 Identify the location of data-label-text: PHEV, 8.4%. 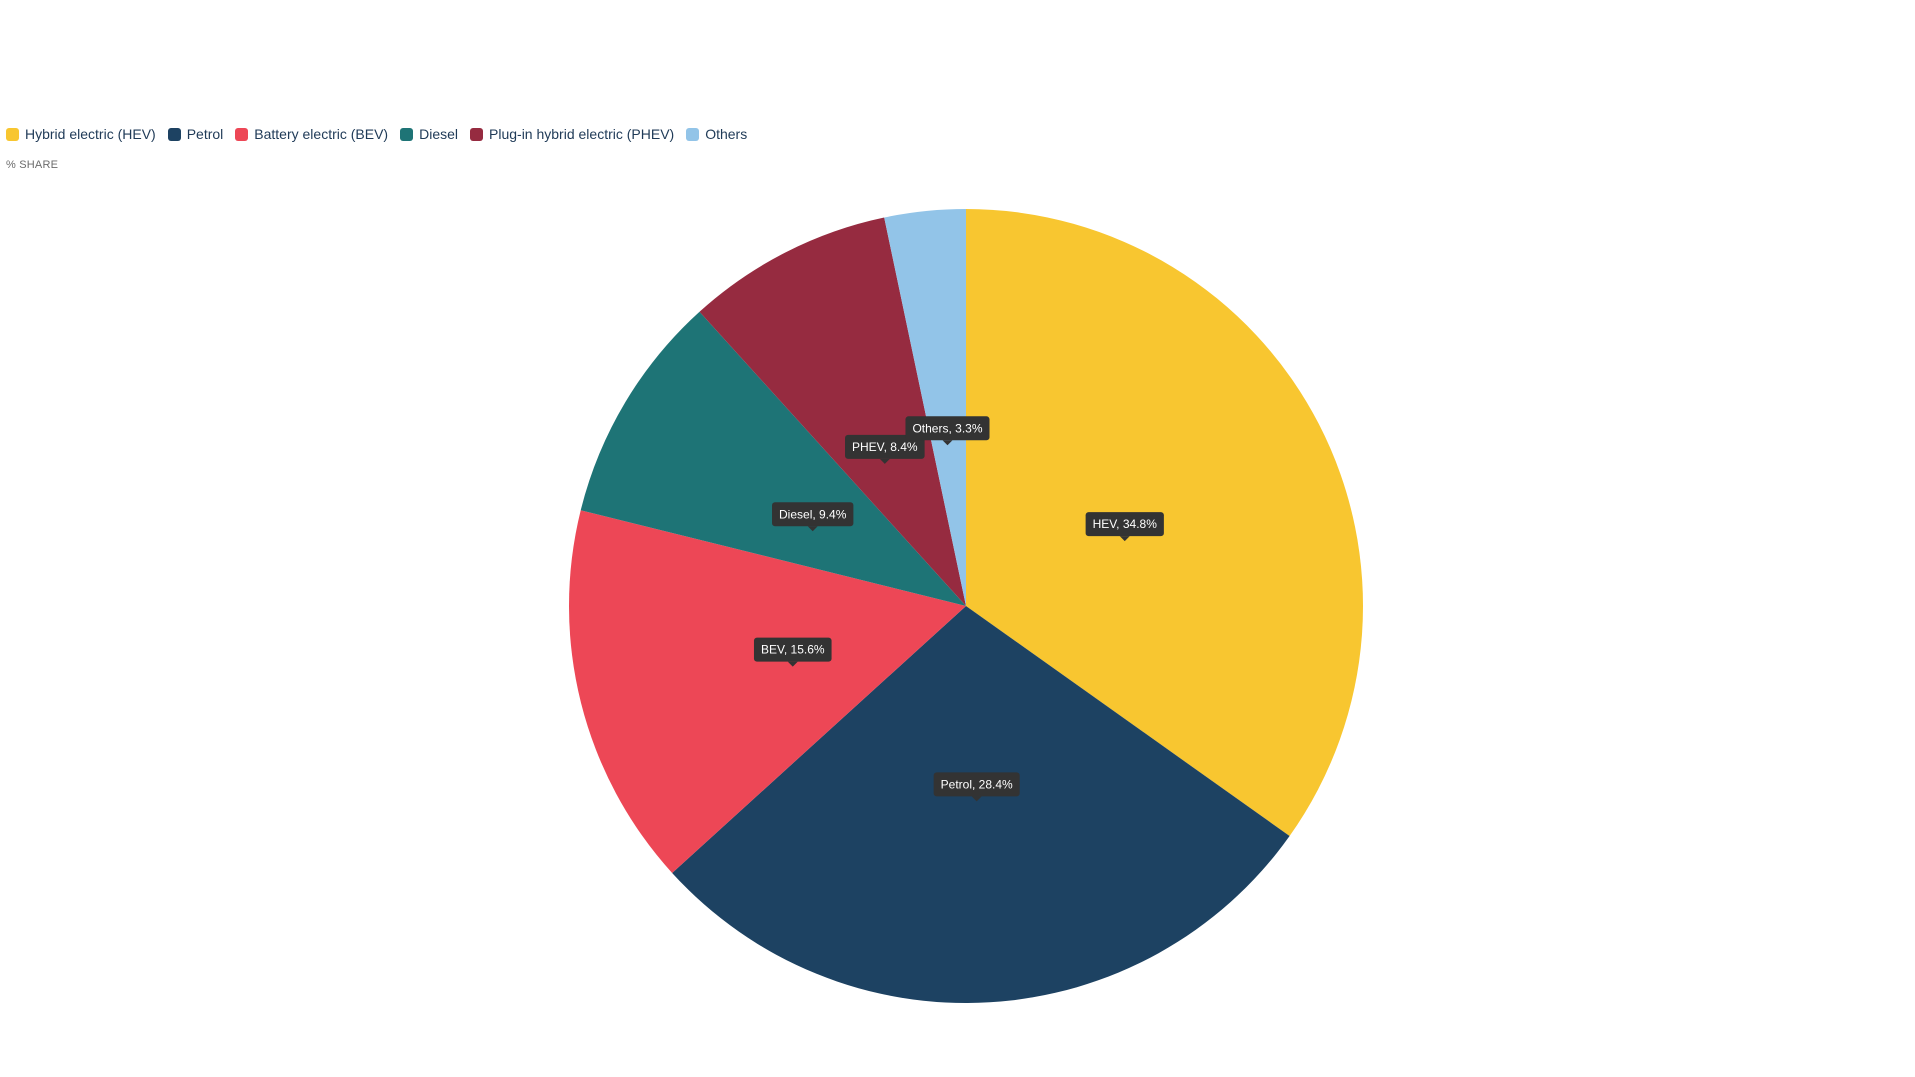
(885, 447).